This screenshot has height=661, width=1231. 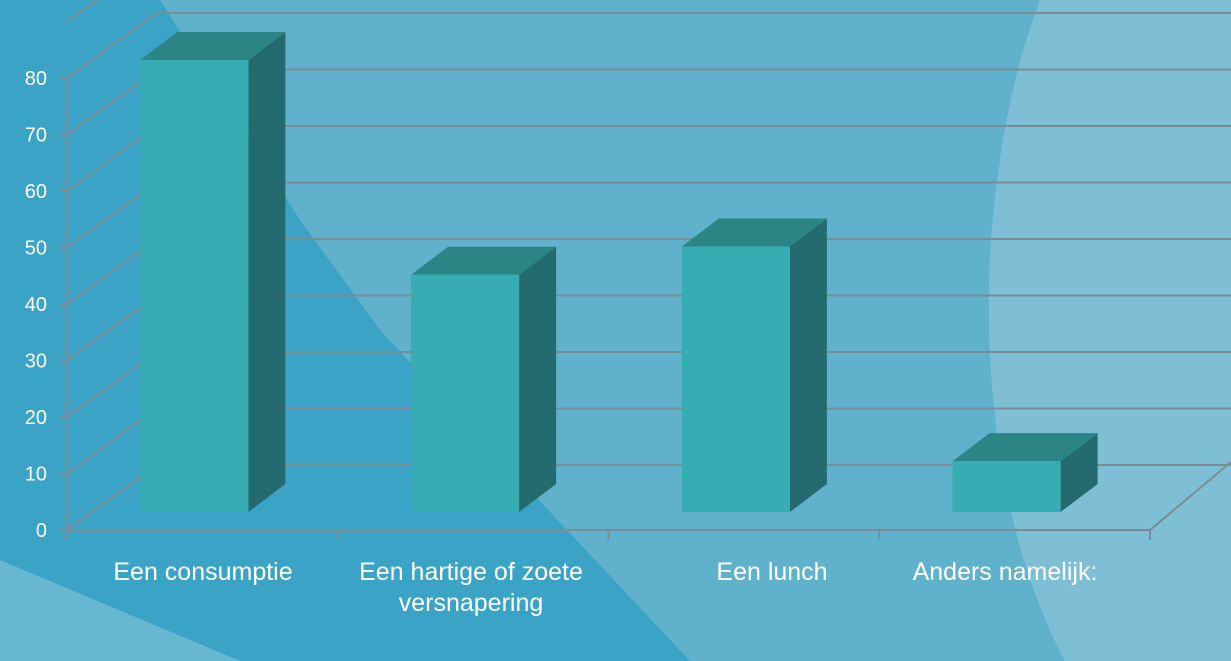 I want to click on background-left-band, so click(x=120, y=610).